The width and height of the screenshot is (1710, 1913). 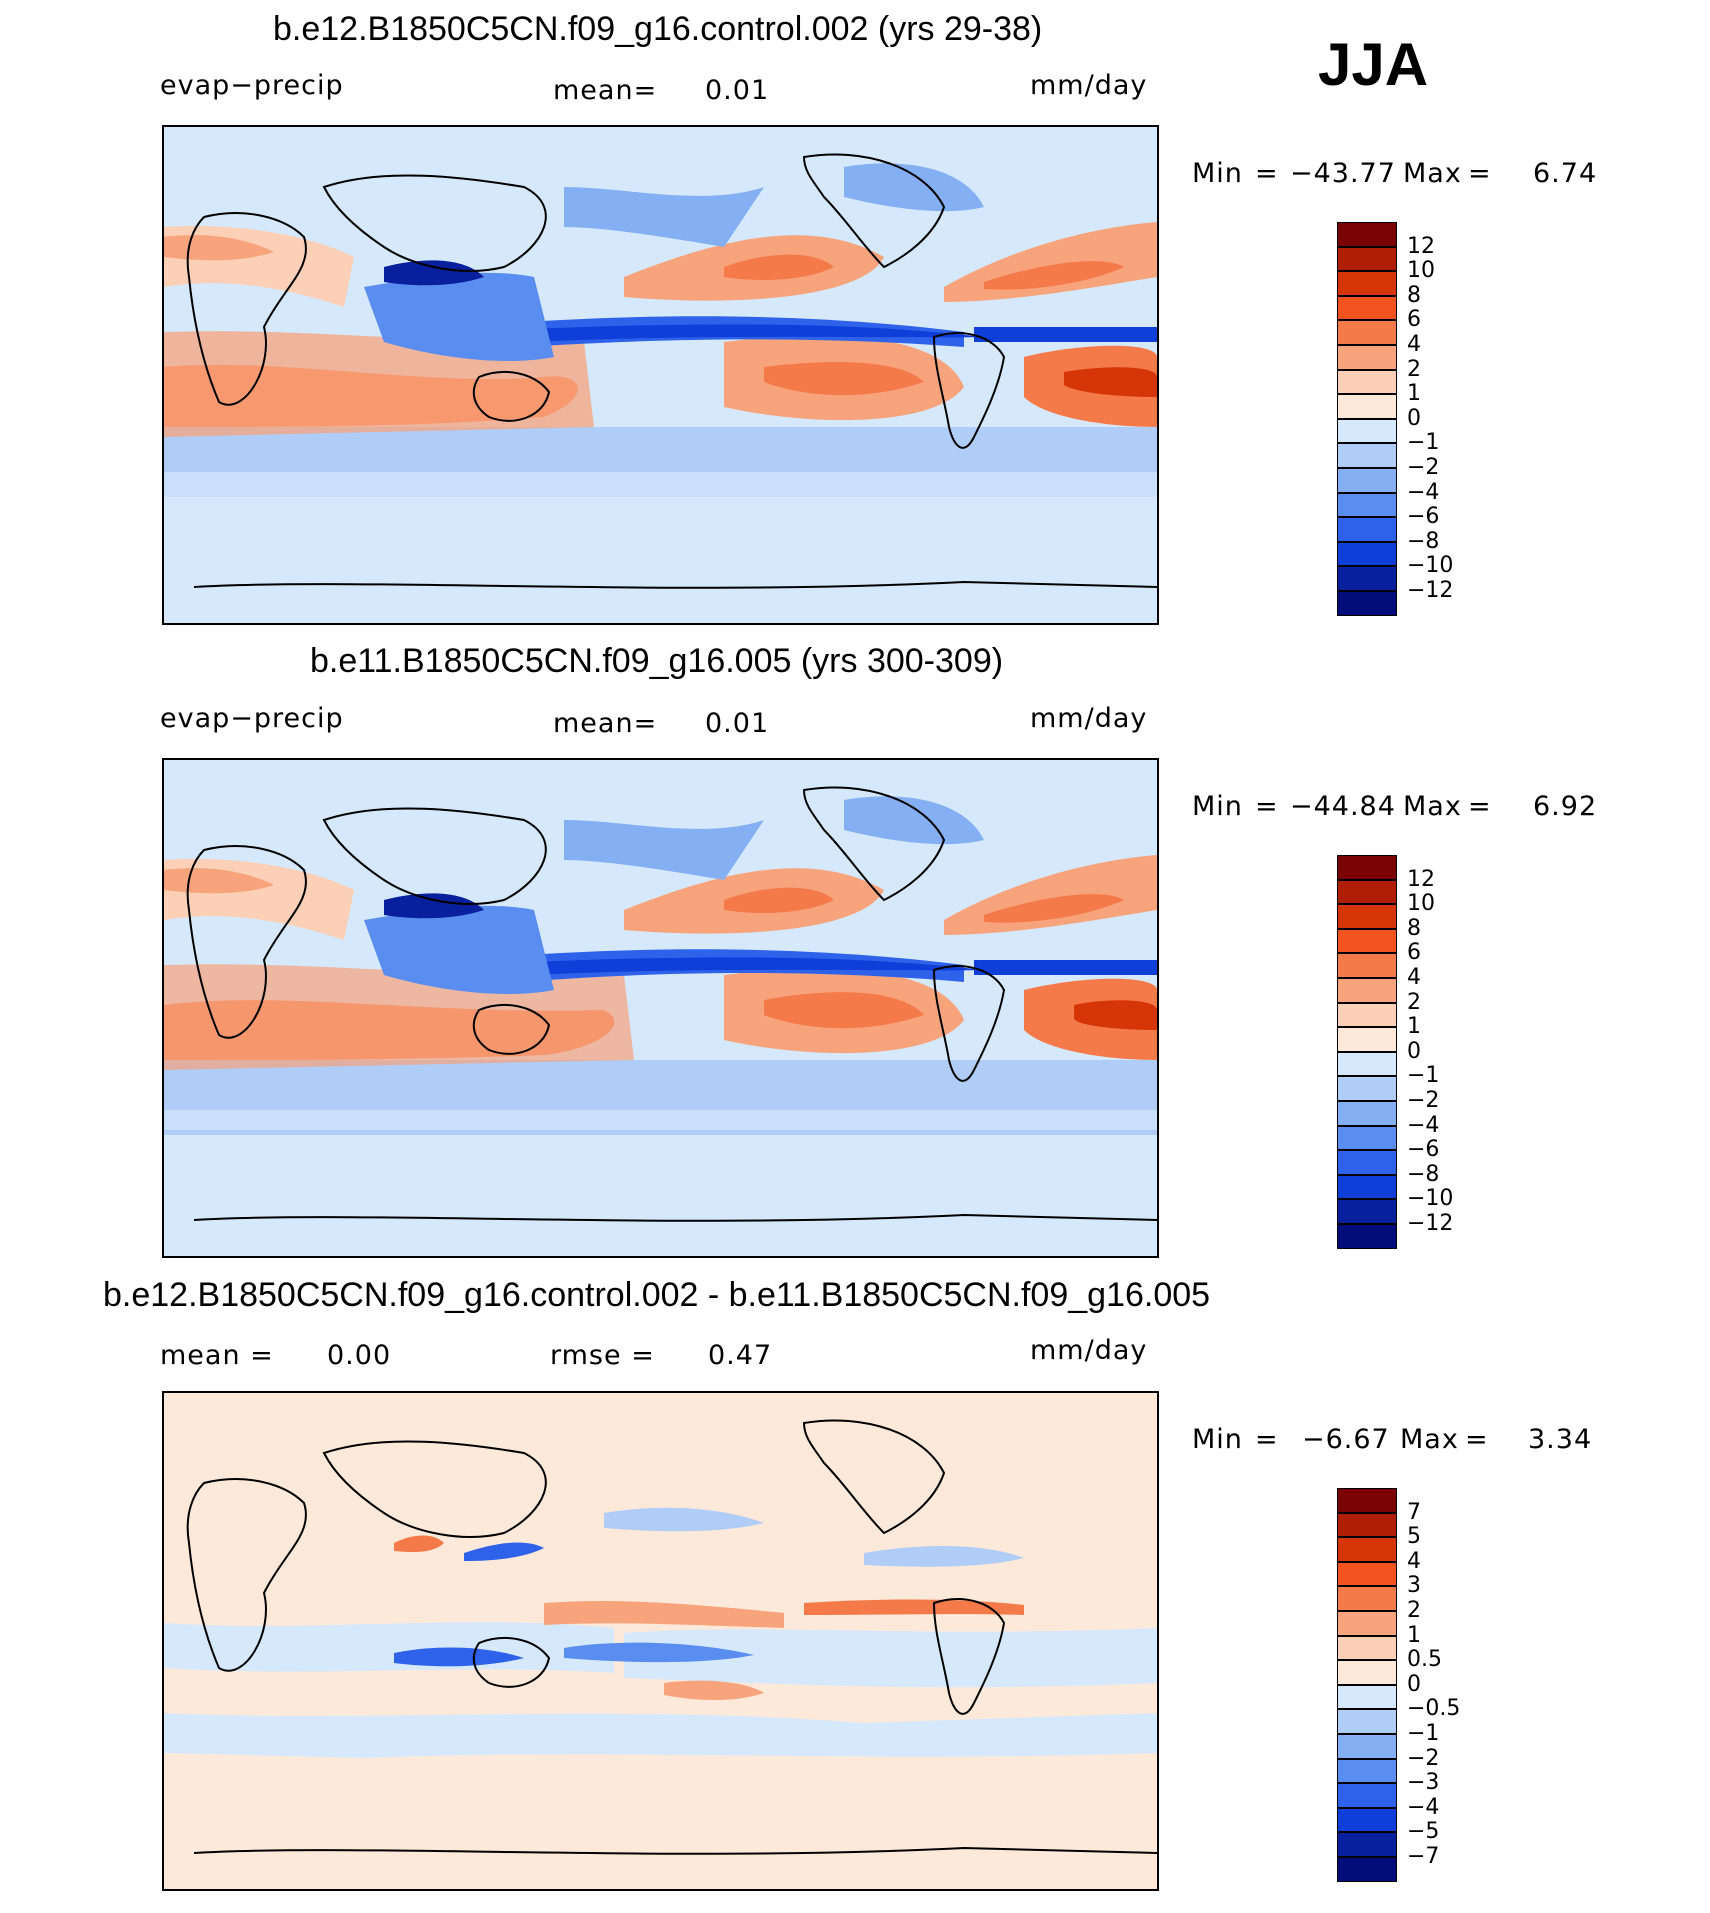 I want to click on colorbar-tick-label: 3, so click(x=1414, y=1586).